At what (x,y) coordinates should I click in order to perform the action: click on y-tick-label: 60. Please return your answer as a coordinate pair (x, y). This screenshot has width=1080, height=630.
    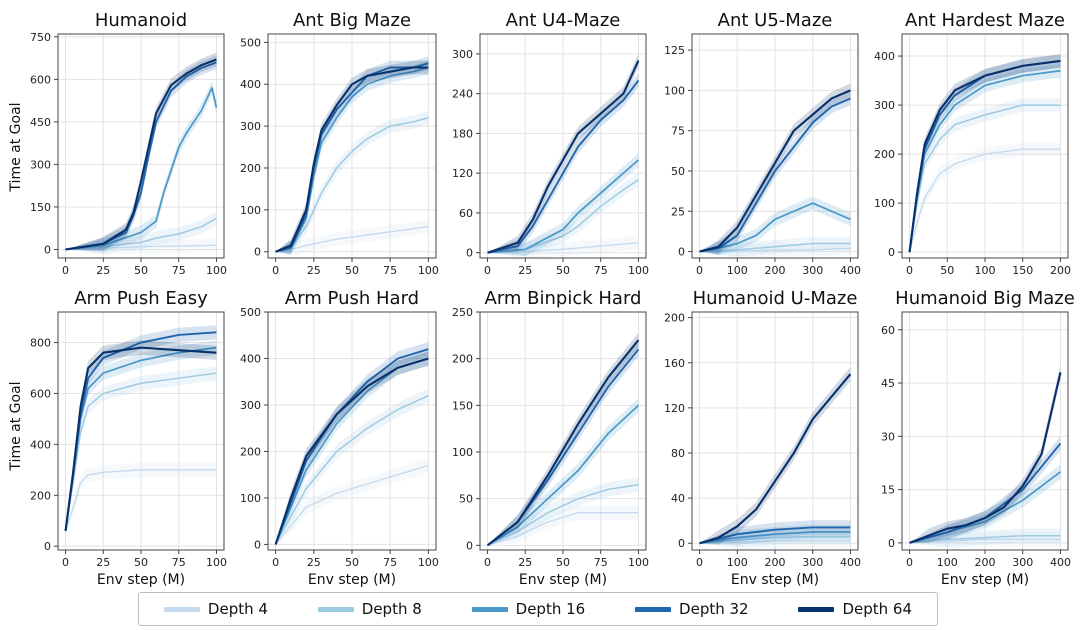
    Looking at the image, I should click on (888, 330).